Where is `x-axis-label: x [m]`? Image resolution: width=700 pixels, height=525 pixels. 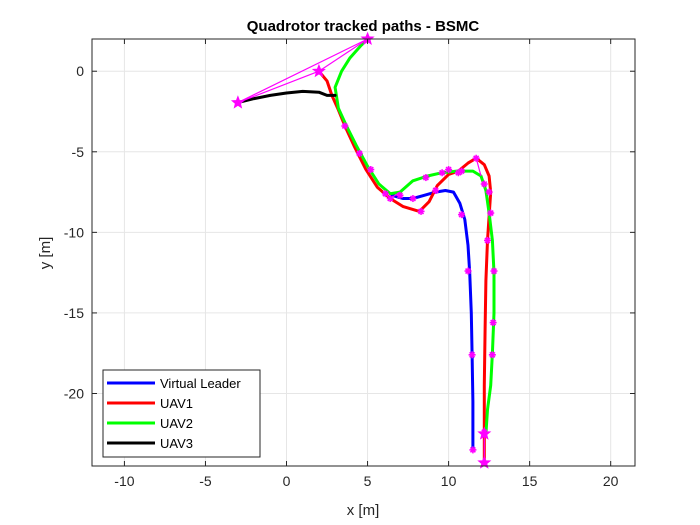
x-axis-label: x [m] is located at coordinates (363, 510).